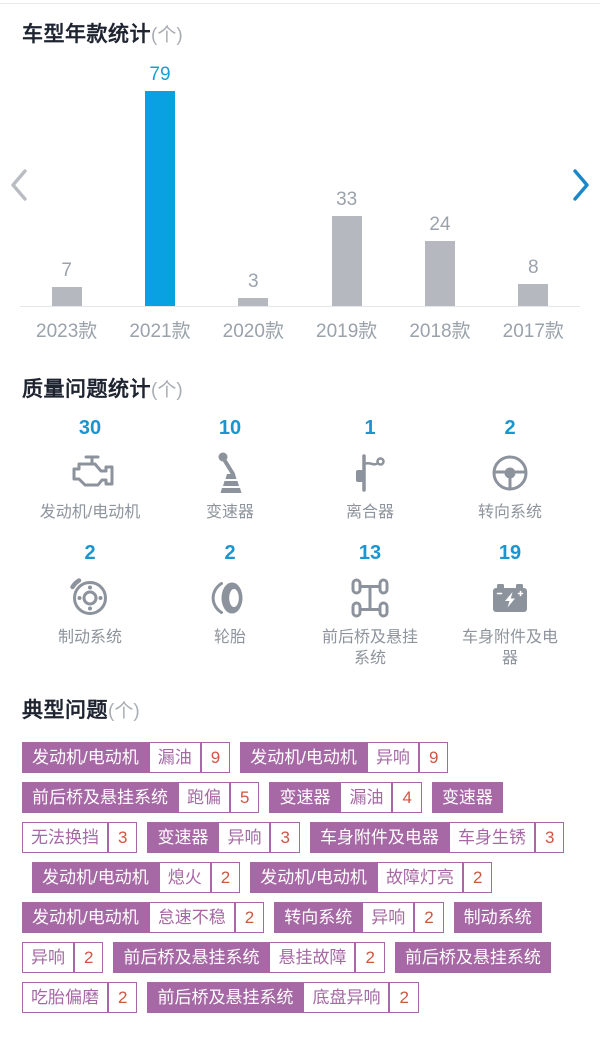 This screenshot has width=600, height=1062. What do you see at coordinates (262, 818) in the screenshot?
I see `problem-tag: 变速器无法换挡 3` at bounding box center [262, 818].